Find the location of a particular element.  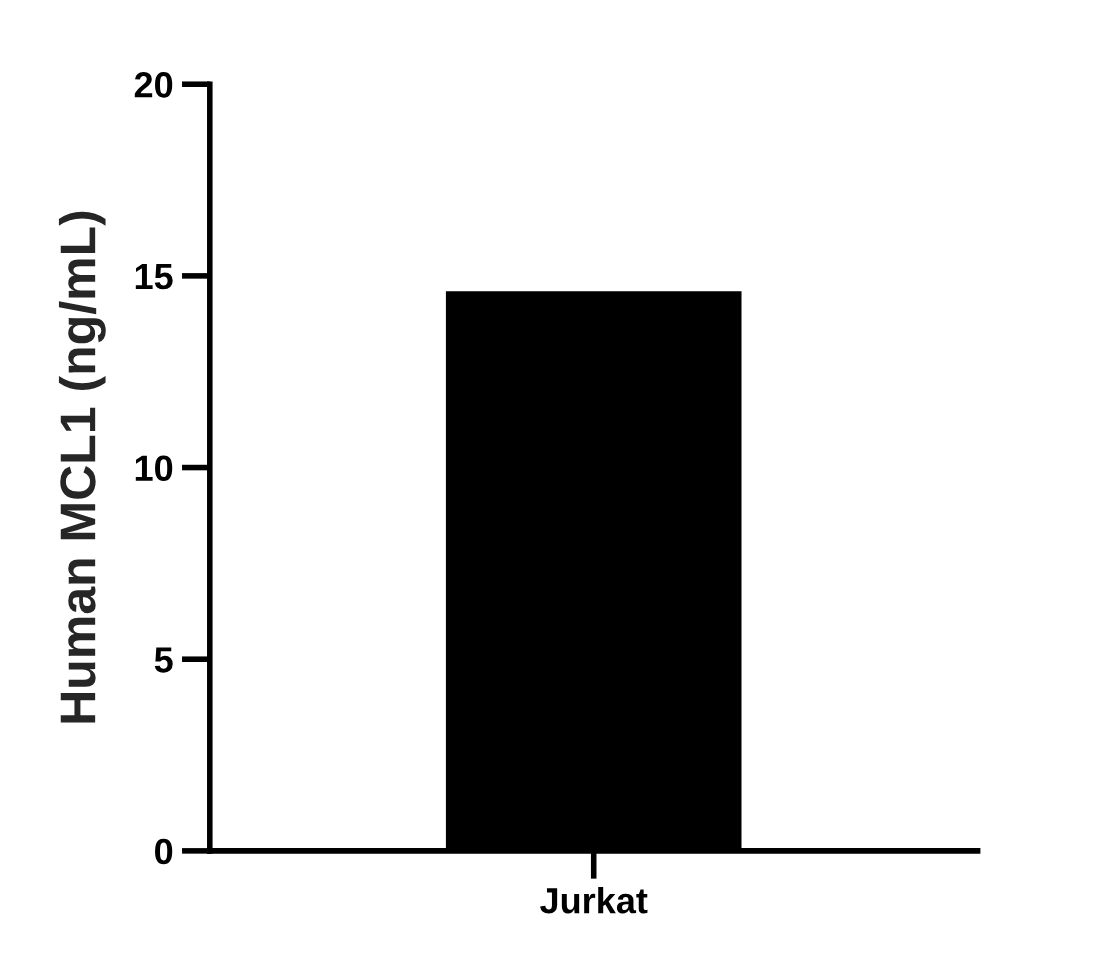

y-tick-label: 5 is located at coordinates (163, 660).